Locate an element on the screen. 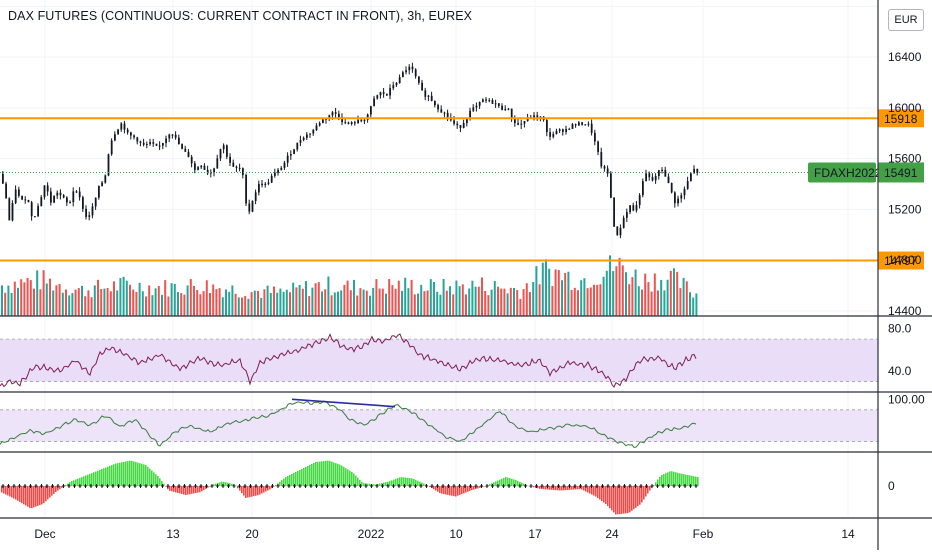 The width and height of the screenshot is (932, 555). series-name-label: FDAXH2022 is located at coordinates (848, 173).